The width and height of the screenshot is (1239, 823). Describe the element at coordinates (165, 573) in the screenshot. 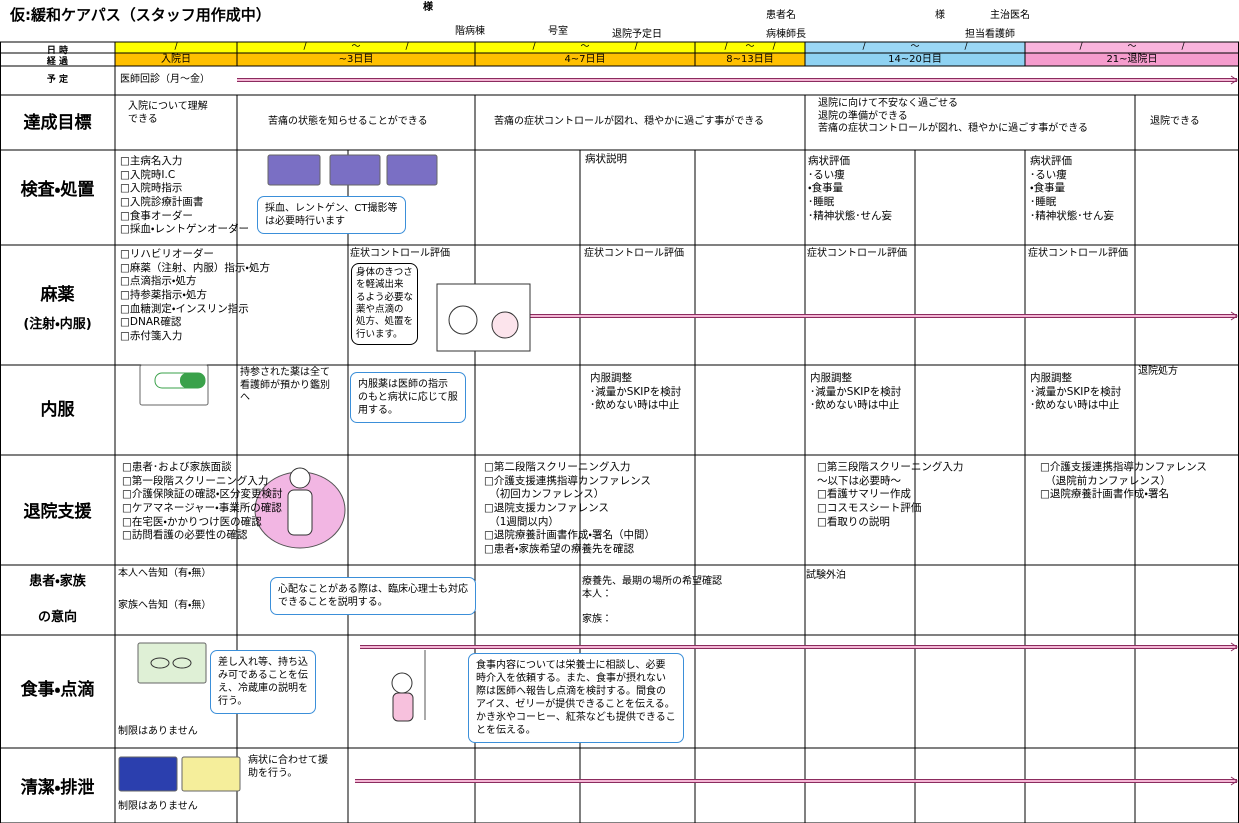

I see `cell-text: 本人へ告知（有・無）` at that location.